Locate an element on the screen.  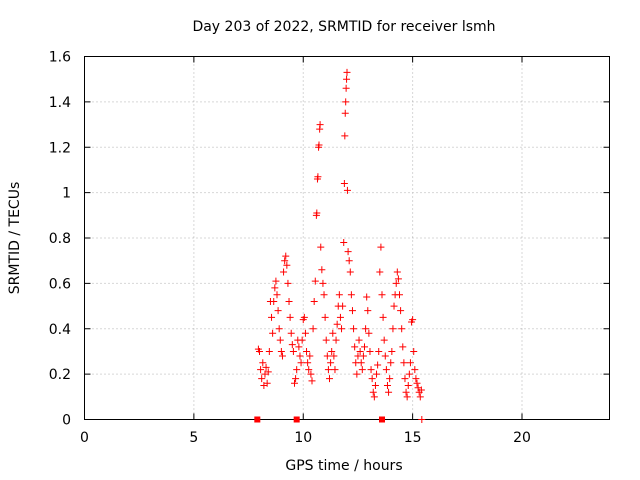
y-tick-label: 0.2 is located at coordinates (60, 375).